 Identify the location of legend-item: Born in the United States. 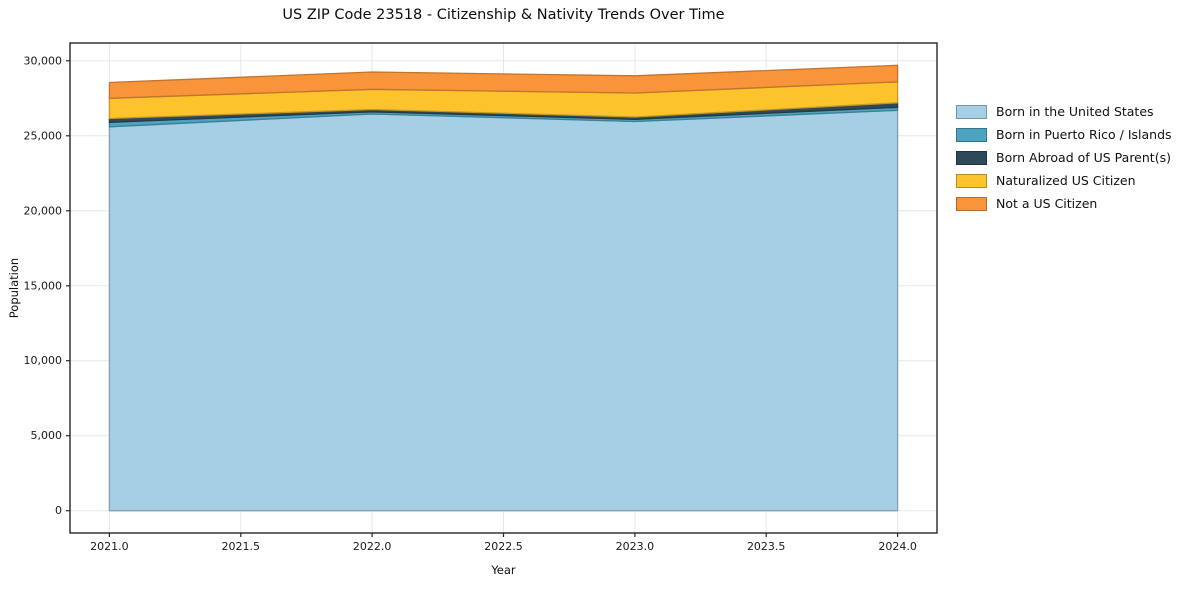
(1064, 111).